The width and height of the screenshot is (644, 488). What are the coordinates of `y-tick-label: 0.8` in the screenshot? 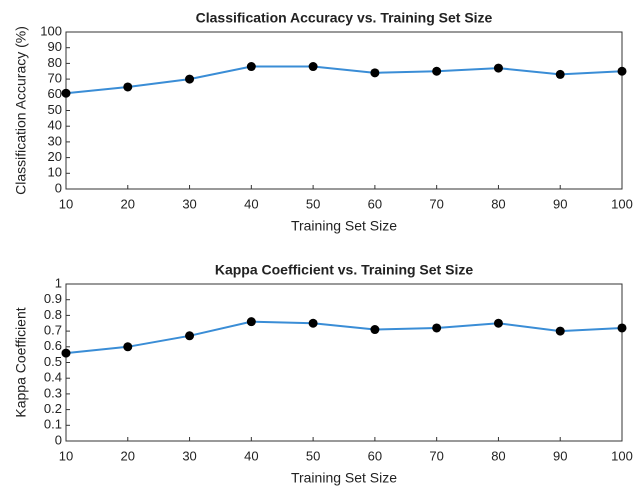 It's located at (53, 314).